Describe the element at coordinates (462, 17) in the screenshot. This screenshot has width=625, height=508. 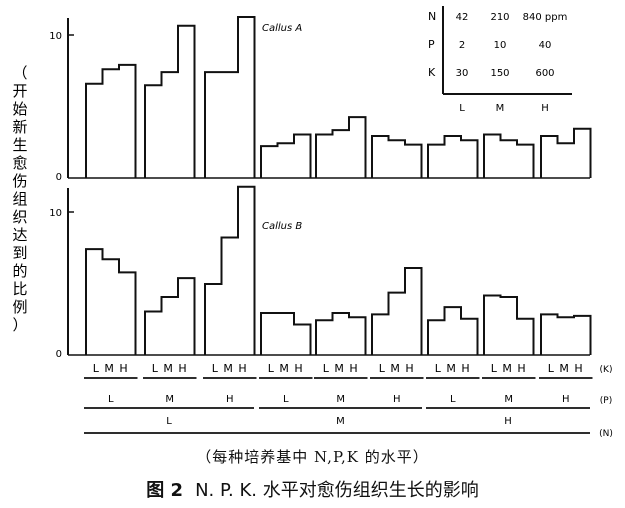
I see `legend-value: 42` at that location.